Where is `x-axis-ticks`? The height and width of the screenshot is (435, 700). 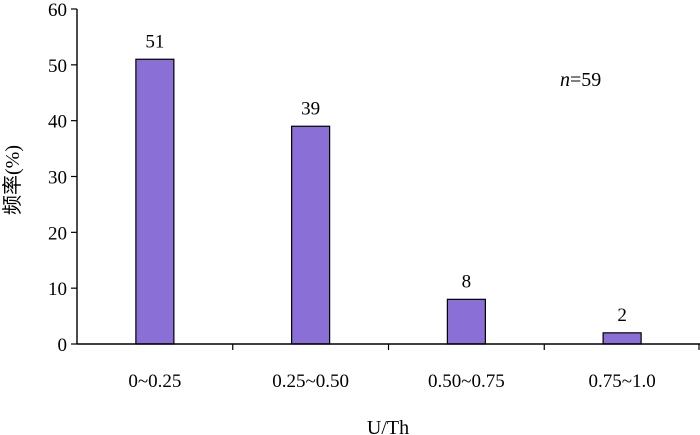
x-axis-ticks is located at coordinates (466, 347).